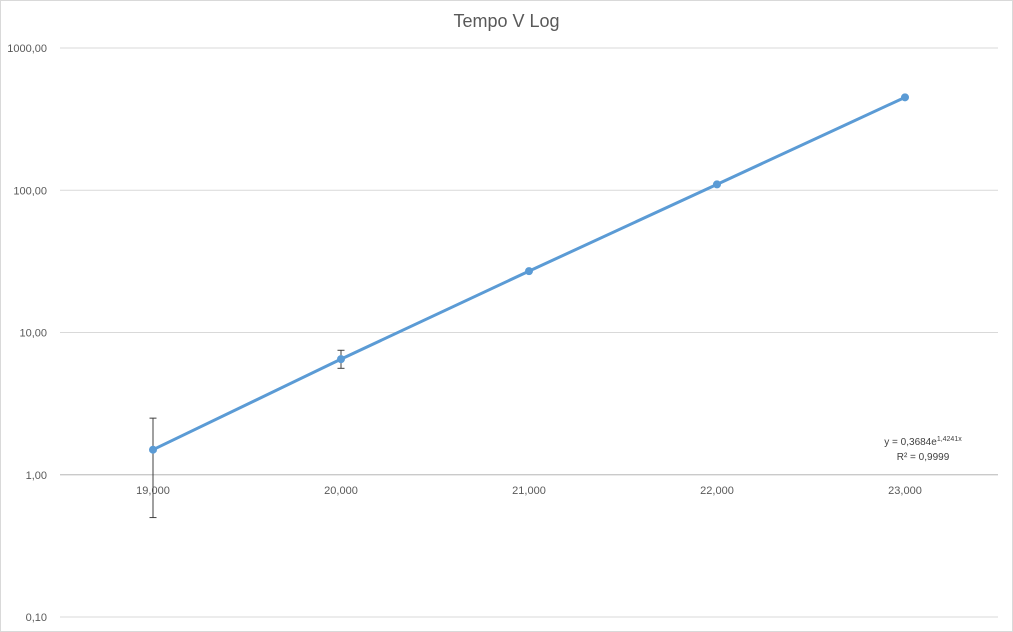 This screenshot has width=1013, height=632. I want to click on trendline-r-squared: R² = 0,9999, so click(923, 457).